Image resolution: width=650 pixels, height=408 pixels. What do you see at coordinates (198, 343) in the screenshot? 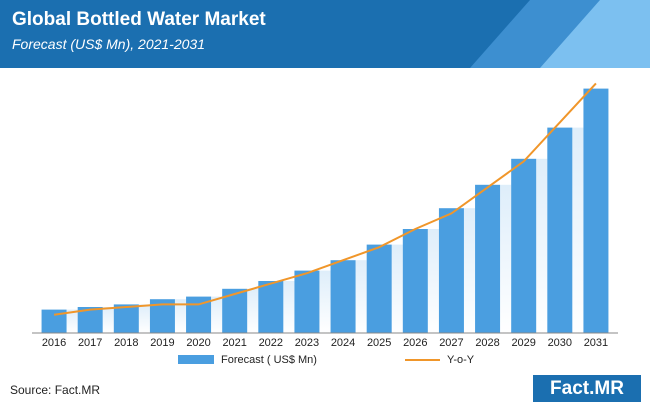
I see `x-tick-label: 2020` at bounding box center [198, 343].